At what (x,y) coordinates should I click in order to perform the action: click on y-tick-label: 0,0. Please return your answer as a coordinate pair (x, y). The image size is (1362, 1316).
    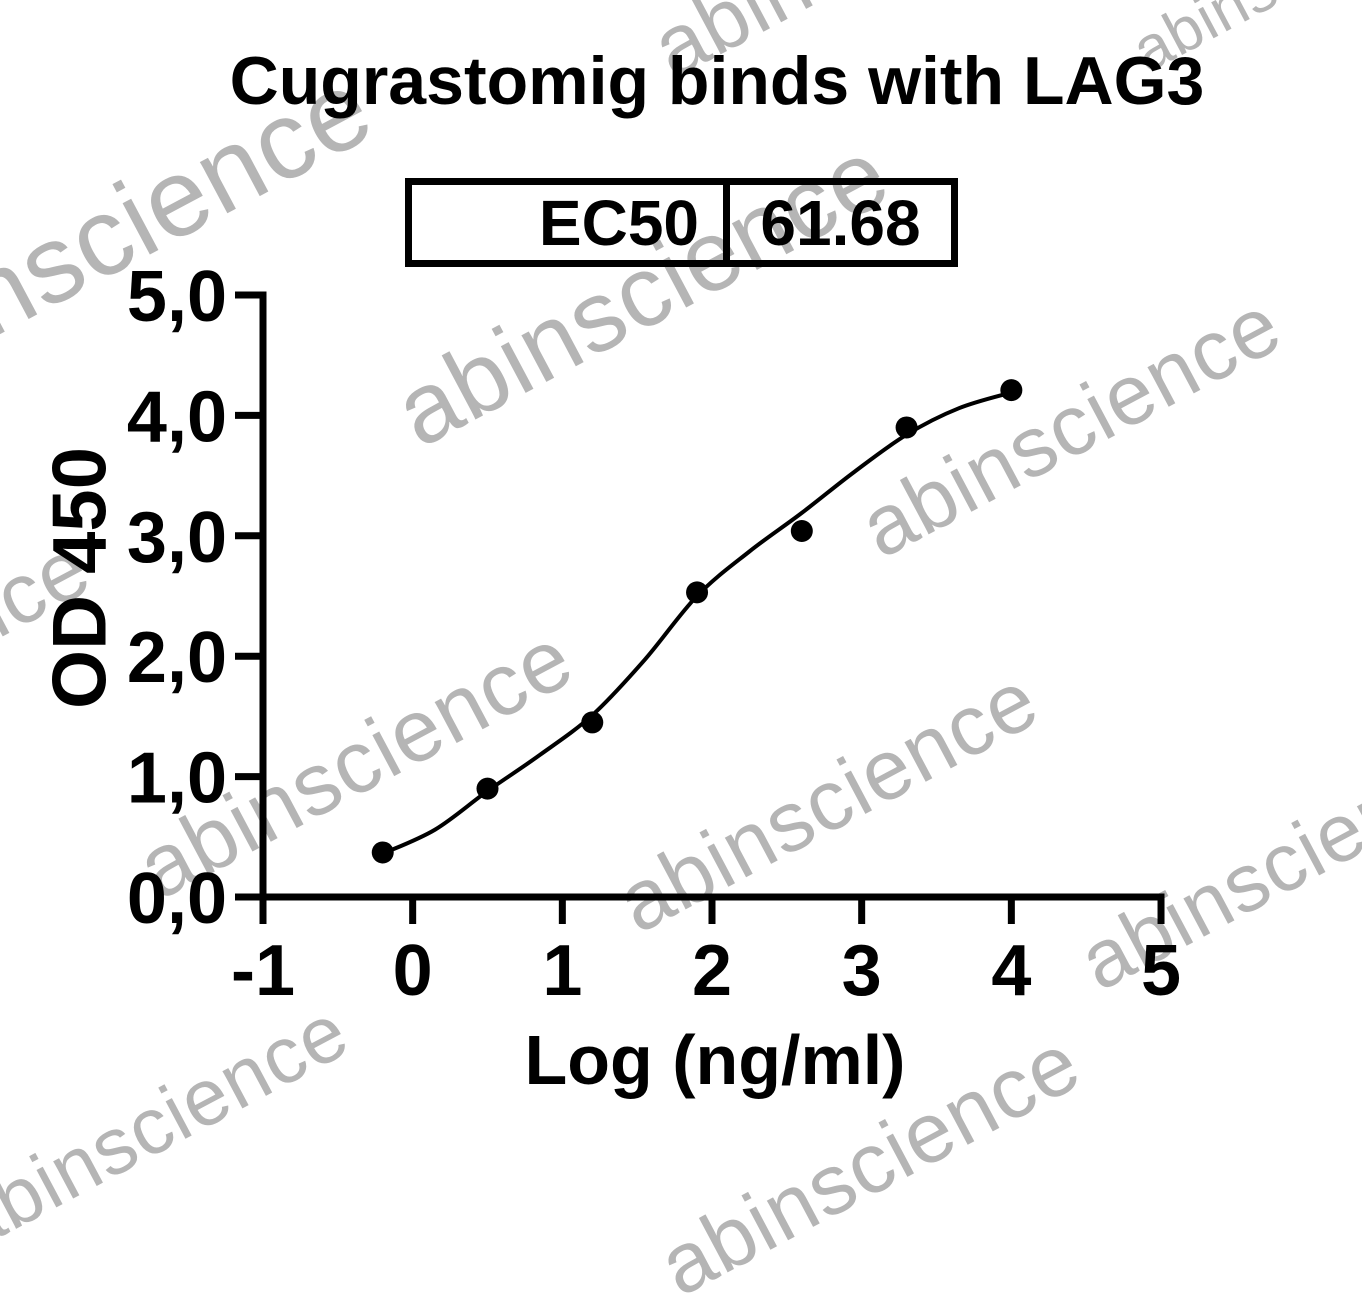
    Looking at the image, I should click on (177, 899).